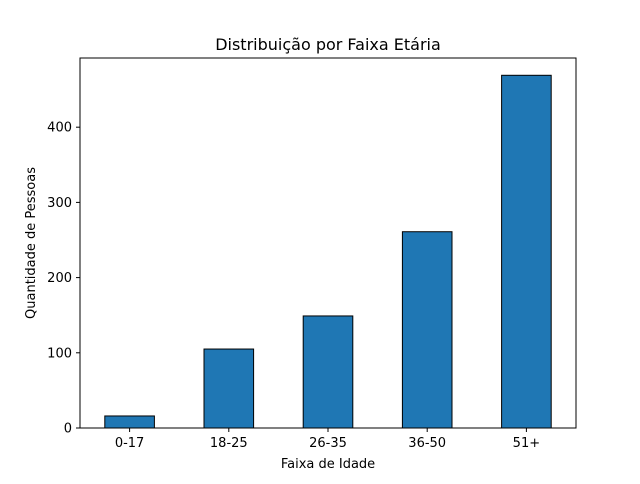  I want to click on chart-title: Distribuição por Faixa Etária, so click(328, 44).